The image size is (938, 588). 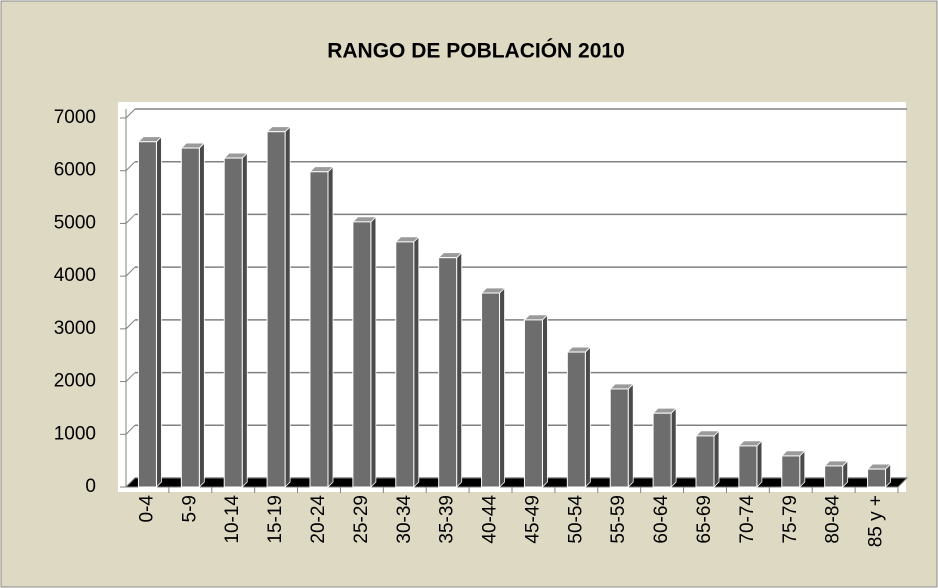 What do you see at coordinates (532, 519) in the screenshot?
I see `x-tick-label: 45-49` at bounding box center [532, 519].